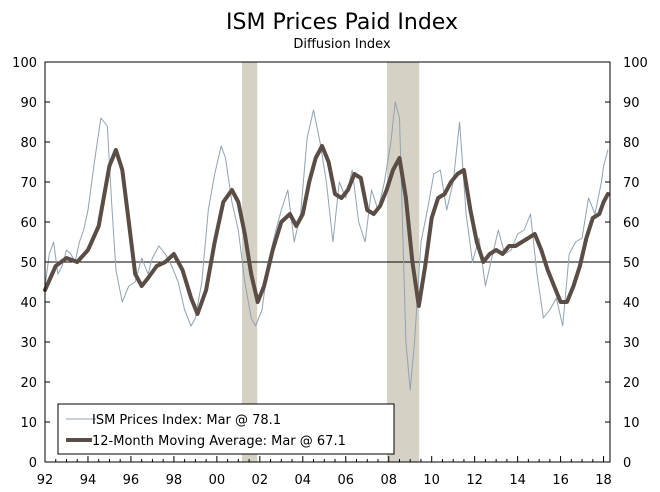  What do you see at coordinates (260, 480) in the screenshot?
I see `x-tick-label: 02` at bounding box center [260, 480].